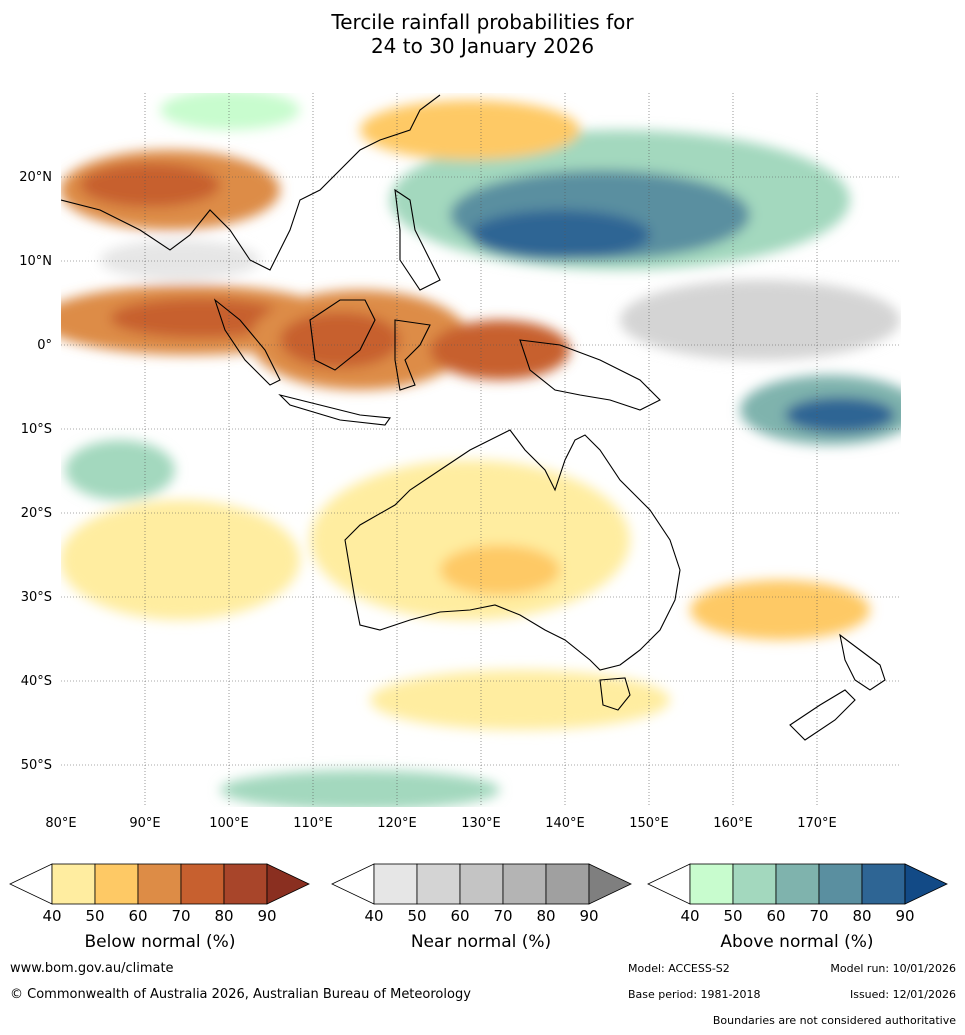 This screenshot has height=1035, width=965. I want to click on latitude-label: 20°N, so click(35, 177).